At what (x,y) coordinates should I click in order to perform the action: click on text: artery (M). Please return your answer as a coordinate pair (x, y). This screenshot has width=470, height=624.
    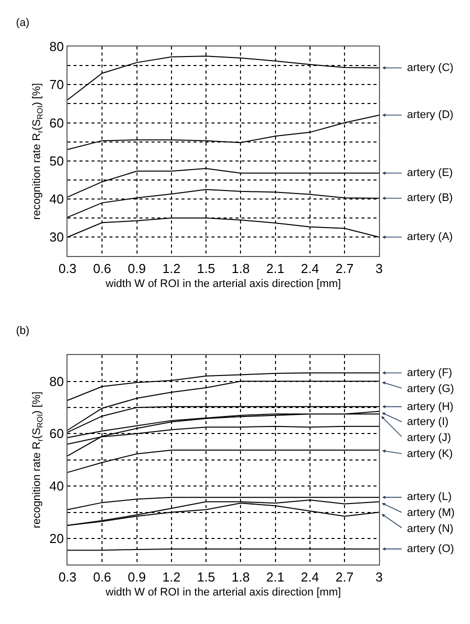
    Looking at the image, I should click on (431, 513).